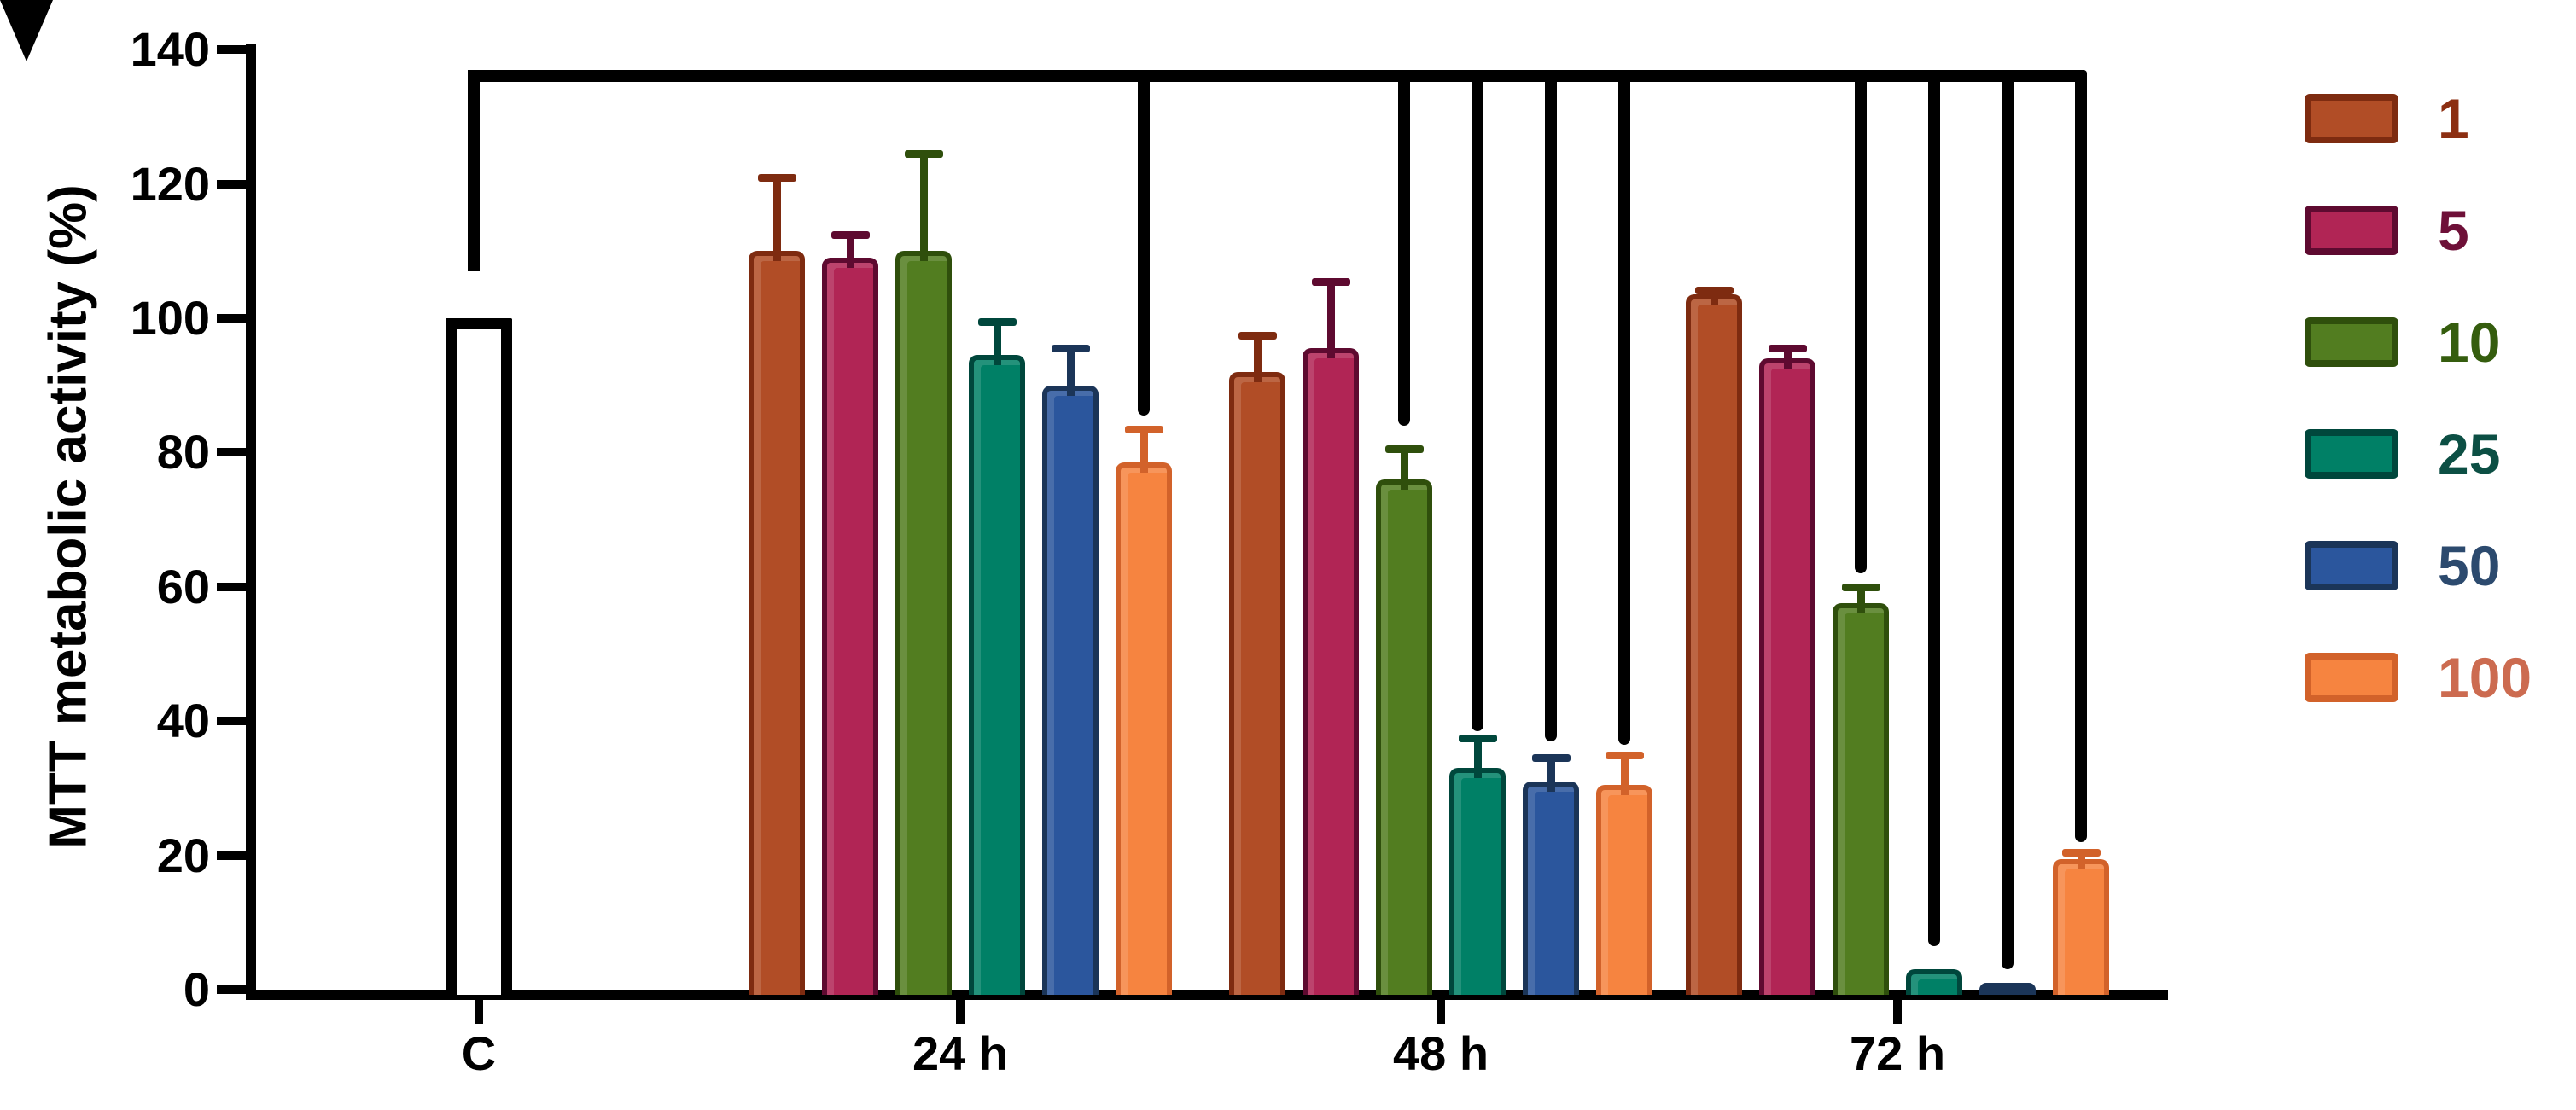 The image size is (2576, 1110). I want to click on legend-label-5: 5, so click(2453, 230).